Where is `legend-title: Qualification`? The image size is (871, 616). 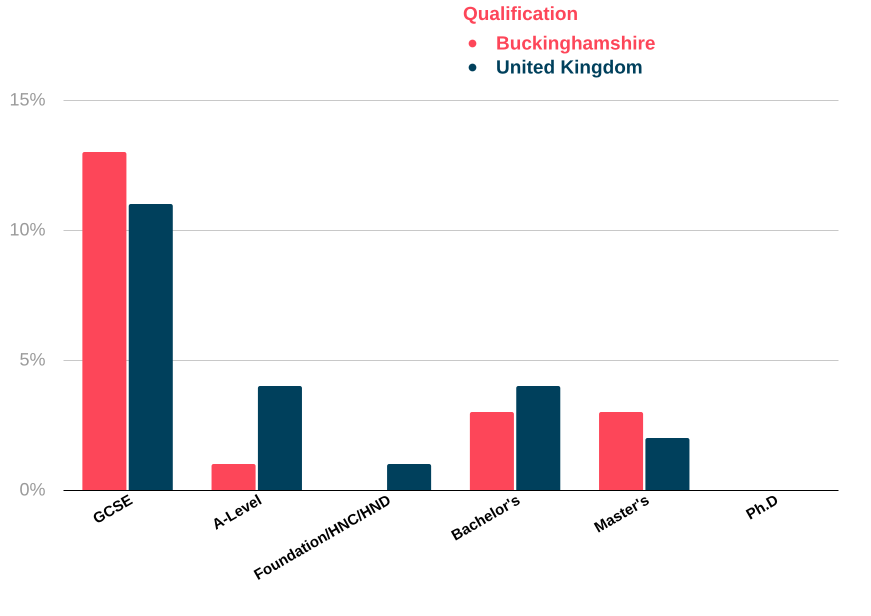
legend-title: Qualification is located at coordinates (520, 14).